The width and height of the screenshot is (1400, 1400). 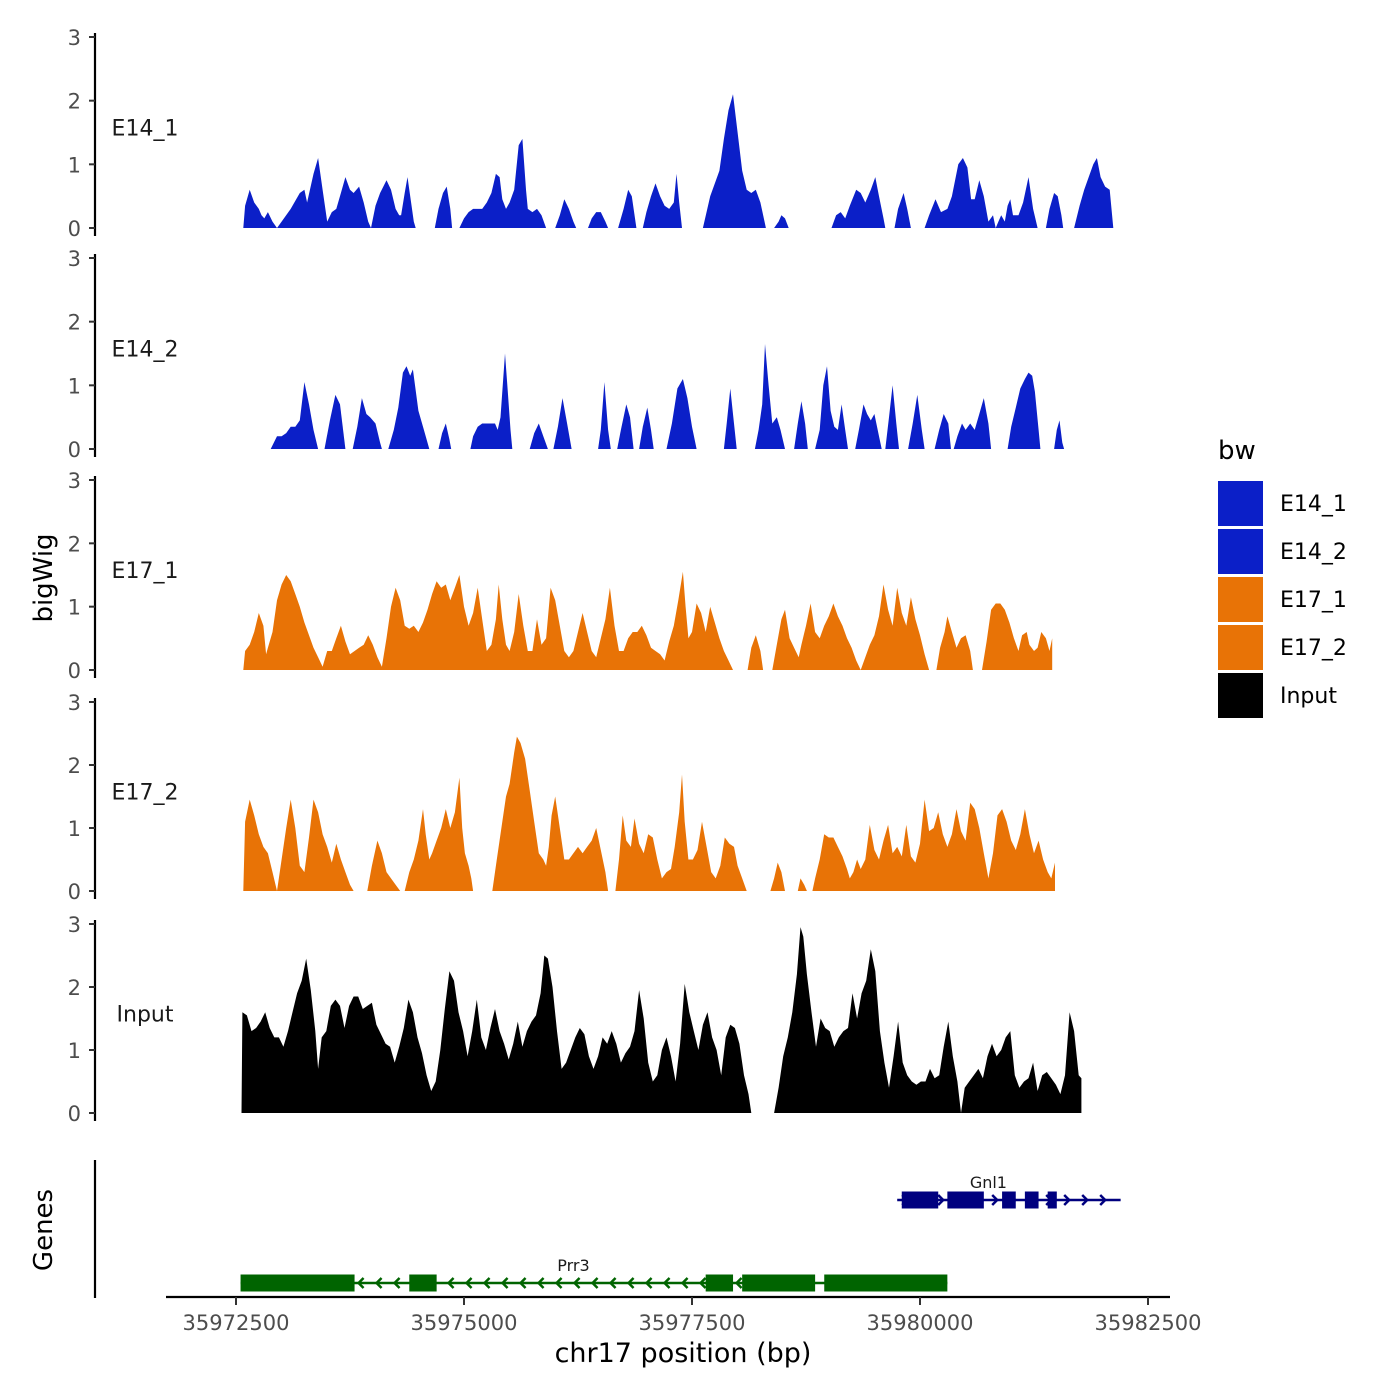 What do you see at coordinates (1313, 648) in the screenshot?
I see `legend-label-e17-2: E17_2` at bounding box center [1313, 648].